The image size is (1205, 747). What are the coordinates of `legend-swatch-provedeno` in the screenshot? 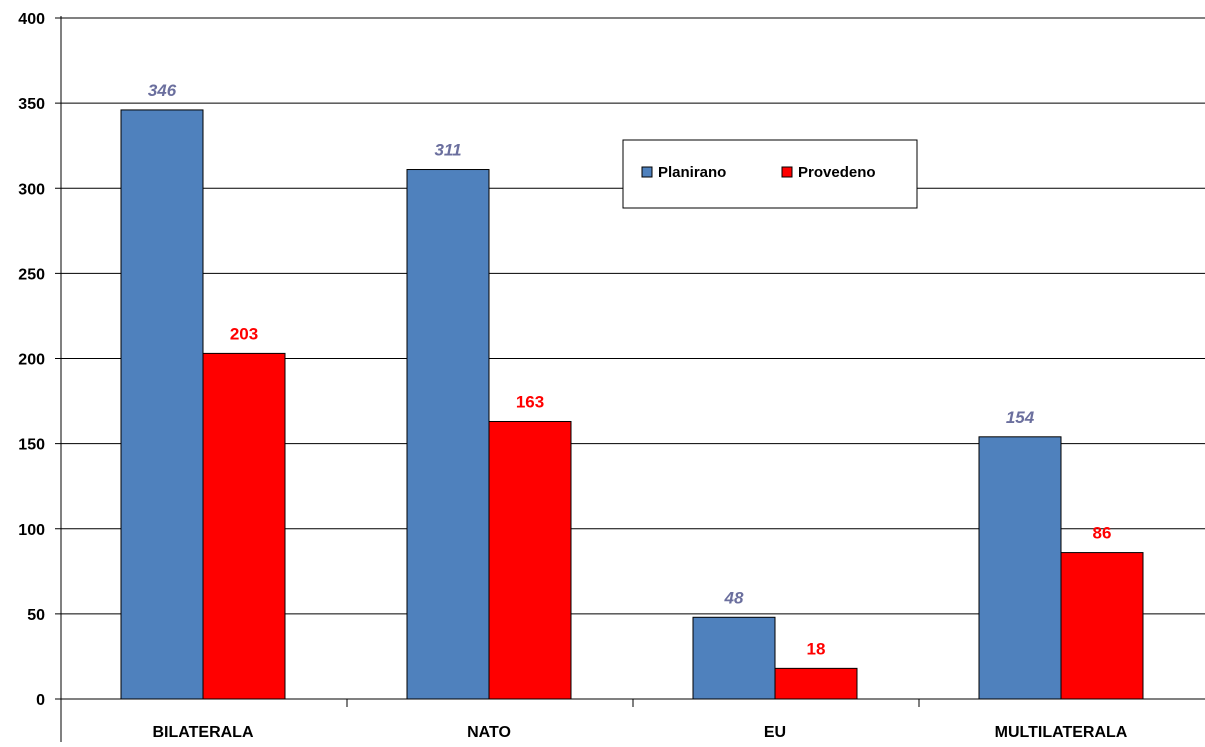 It's located at (787, 172).